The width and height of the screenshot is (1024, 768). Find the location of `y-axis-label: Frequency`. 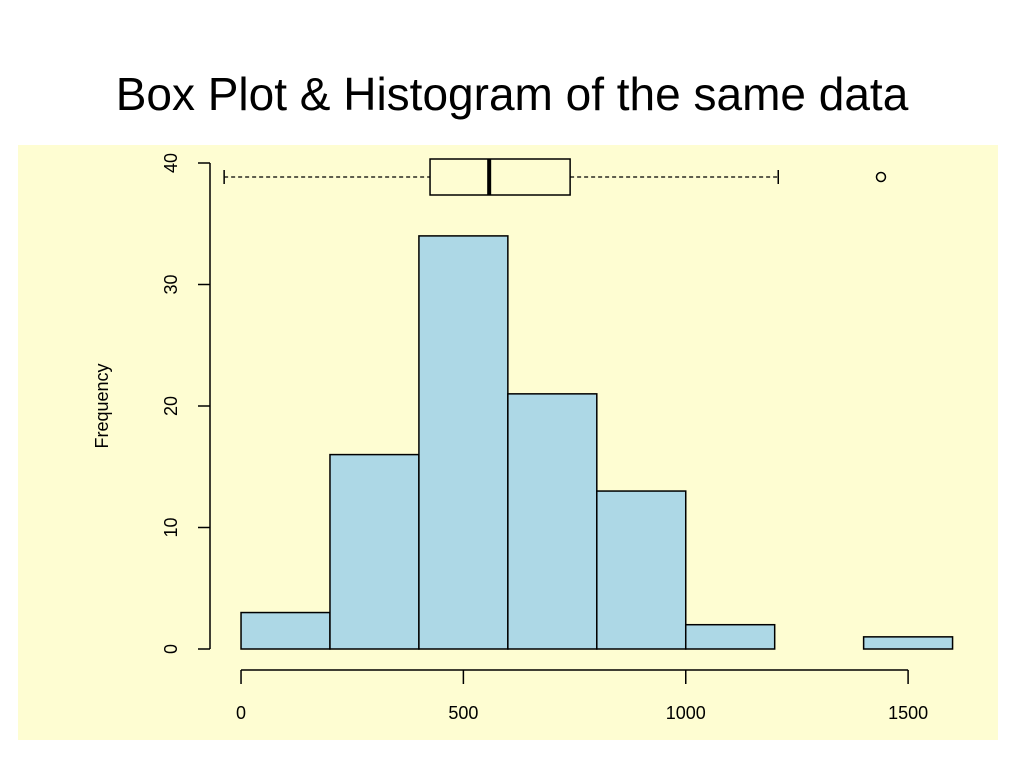

y-axis-label: Frequency is located at coordinates (102, 405).